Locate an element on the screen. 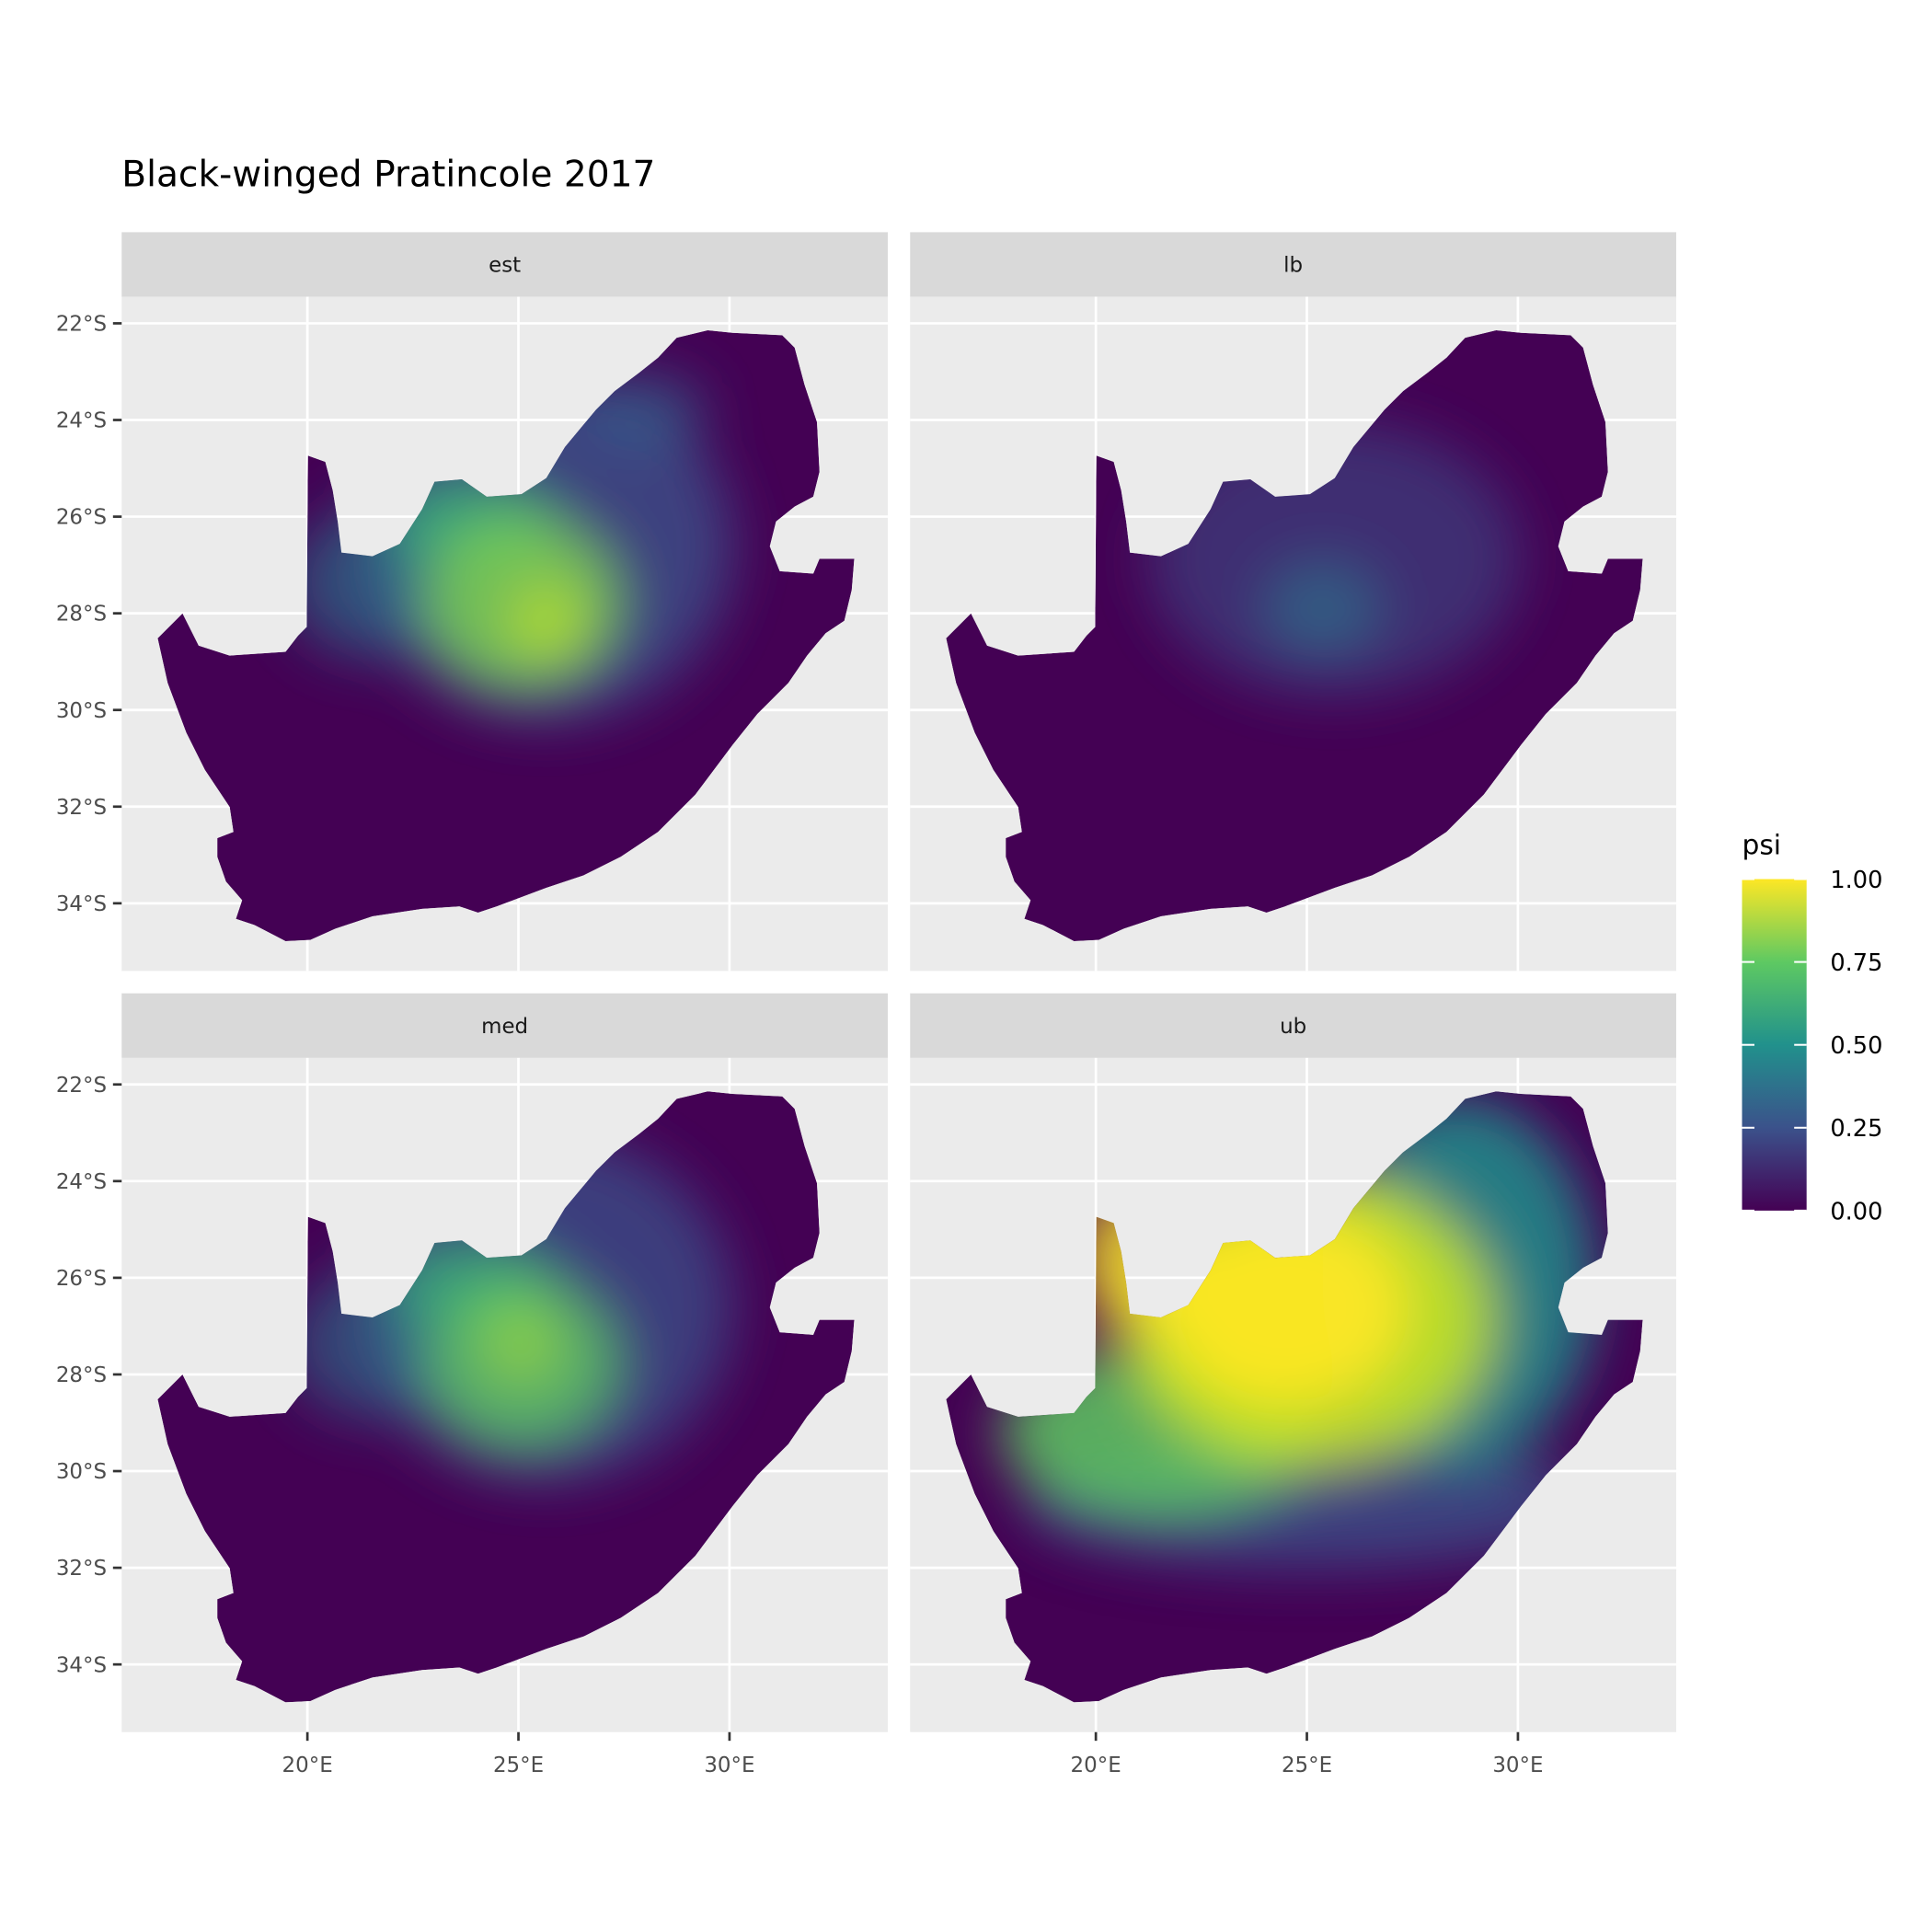 This screenshot has height=1932, width=1932. strip-label: ub is located at coordinates (1293, 1027).